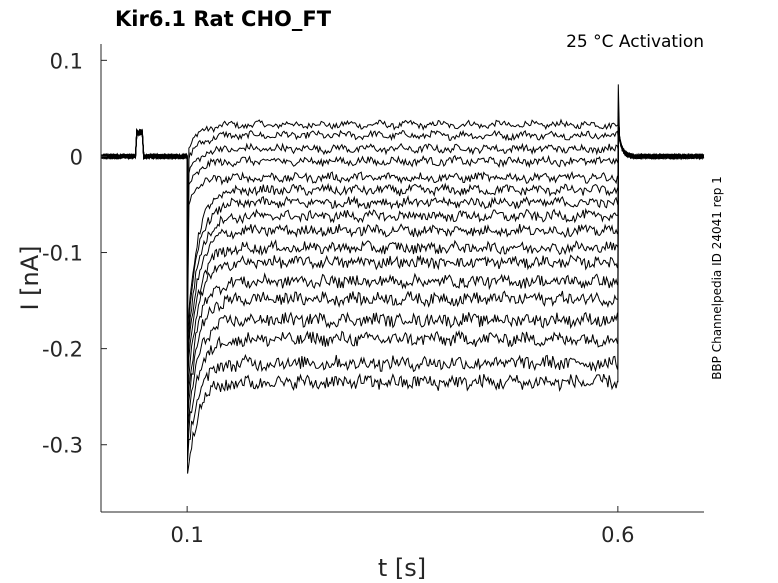  What do you see at coordinates (30, 277) in the screenshot?
I see `y-axis-label: I [nA]` at bounding box center [30, 277].